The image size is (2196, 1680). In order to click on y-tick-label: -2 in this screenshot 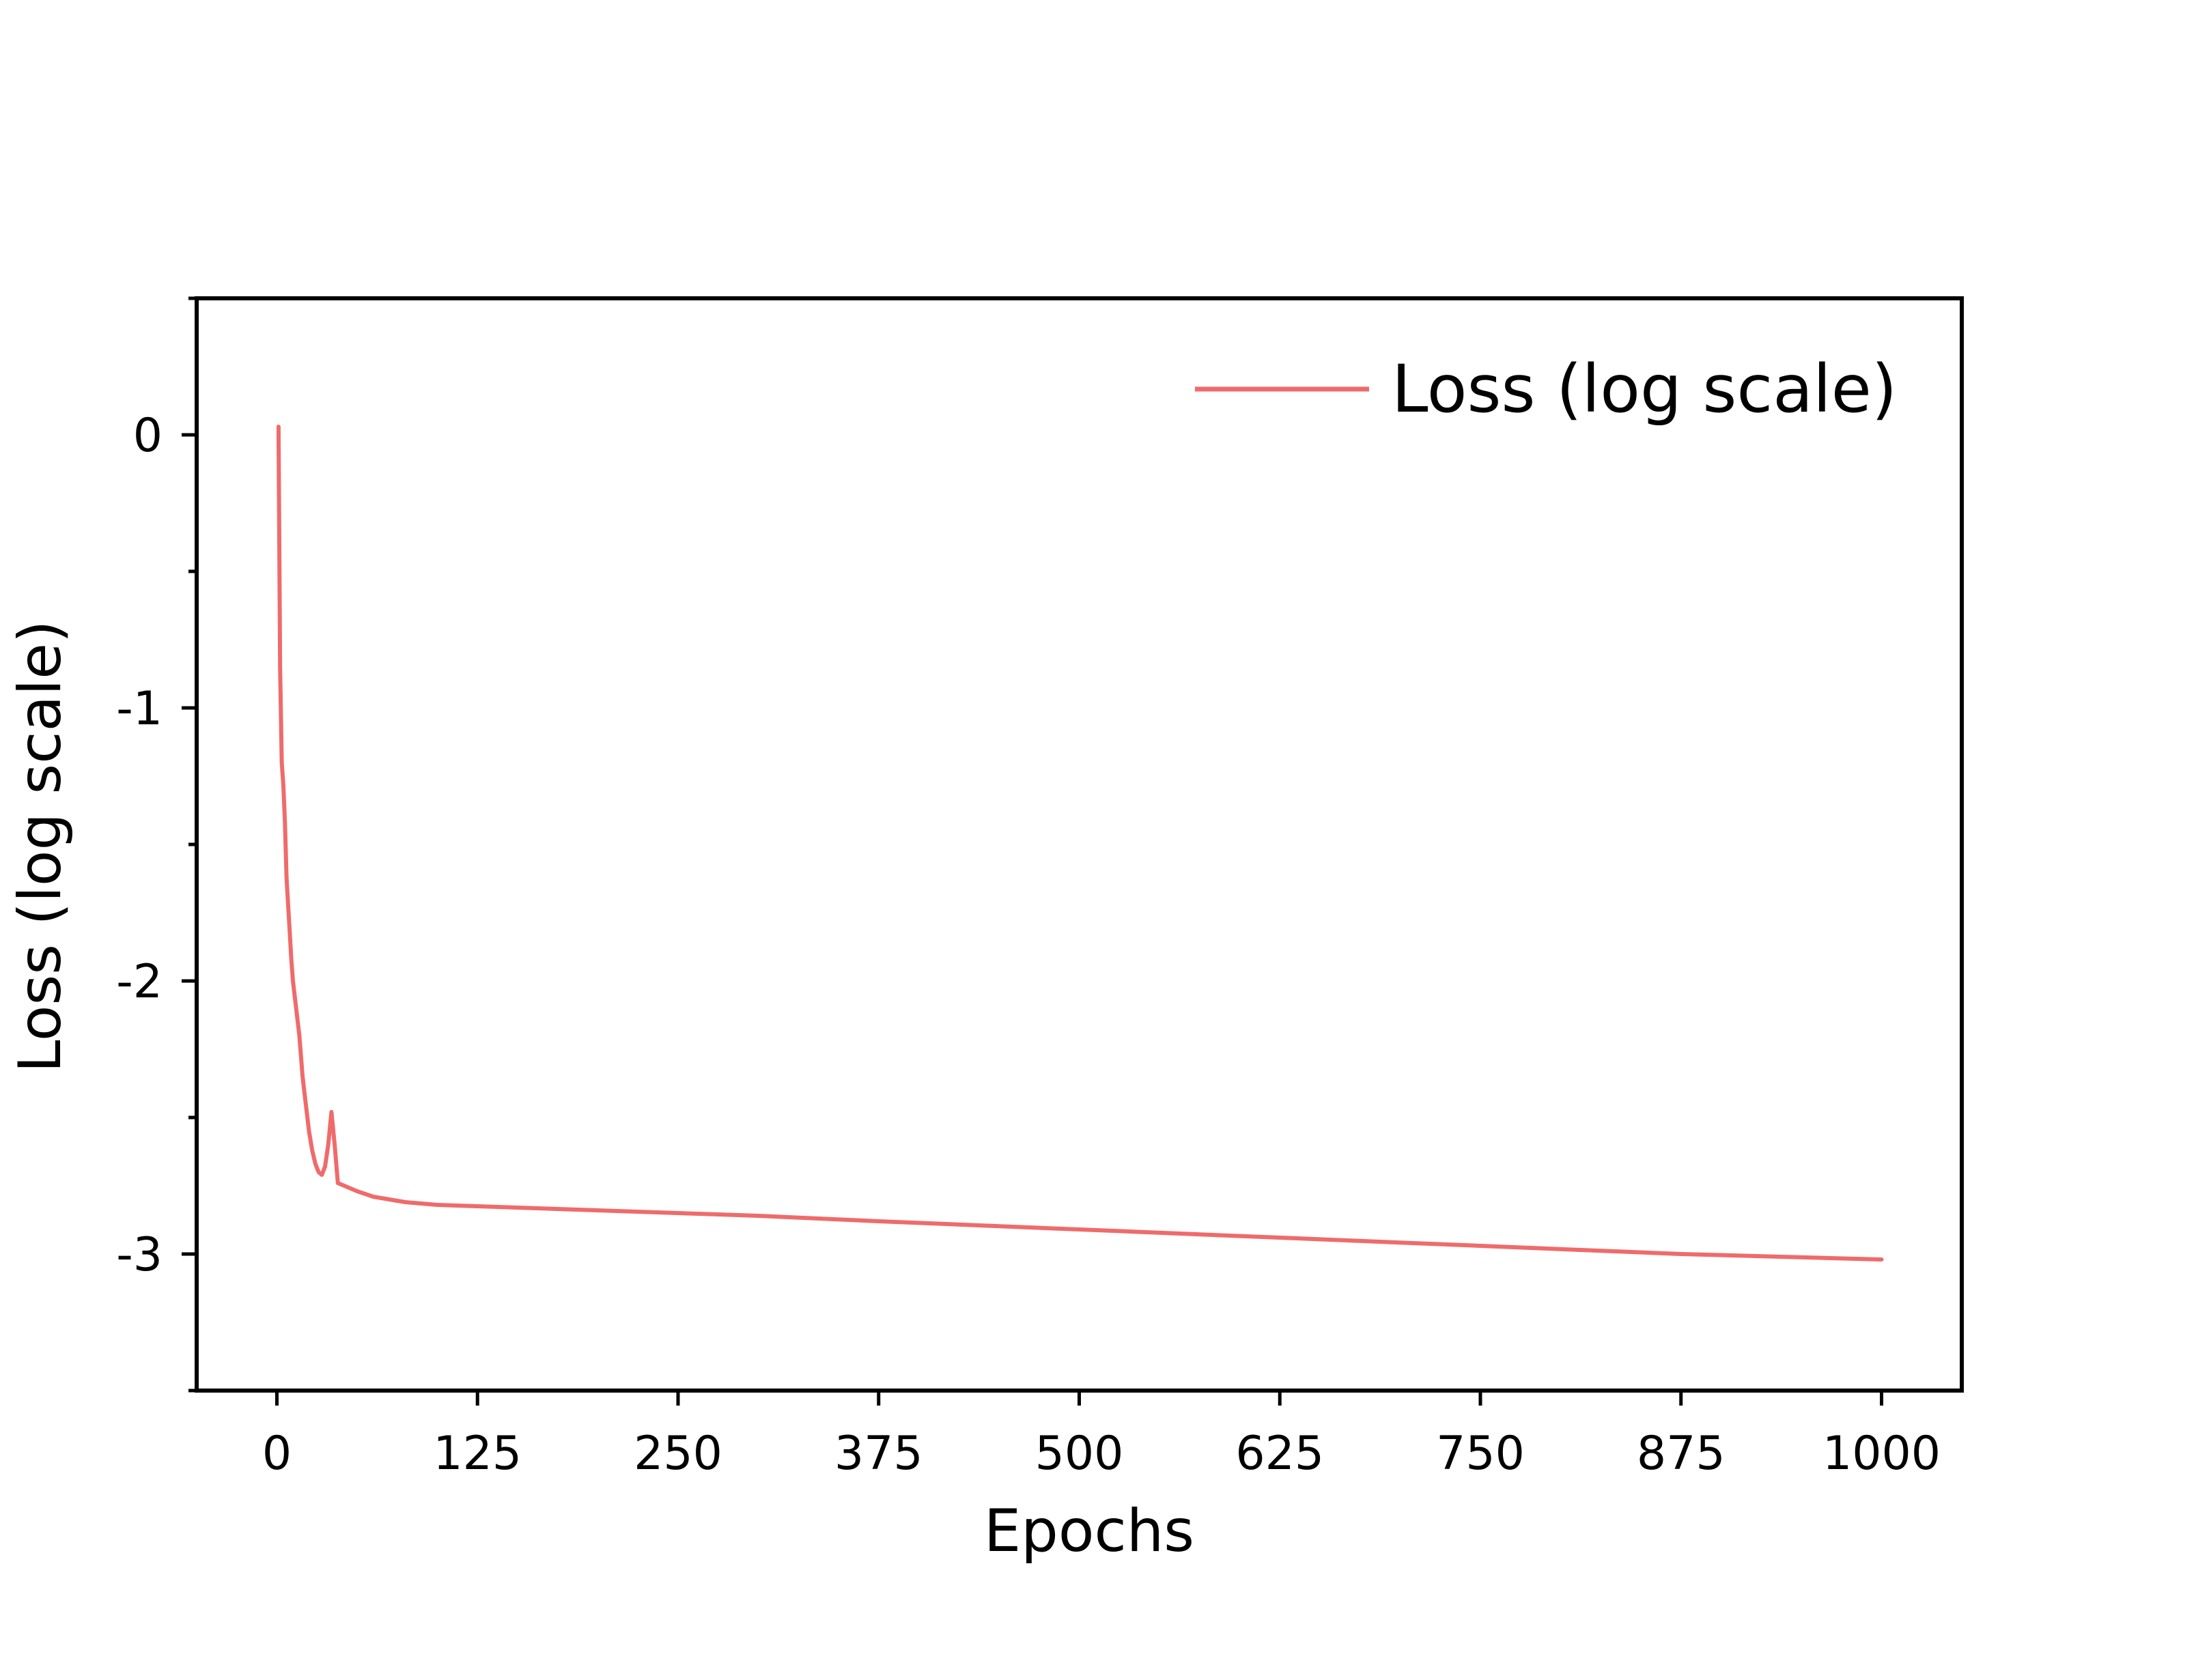, I will do `click(139, 982)`.